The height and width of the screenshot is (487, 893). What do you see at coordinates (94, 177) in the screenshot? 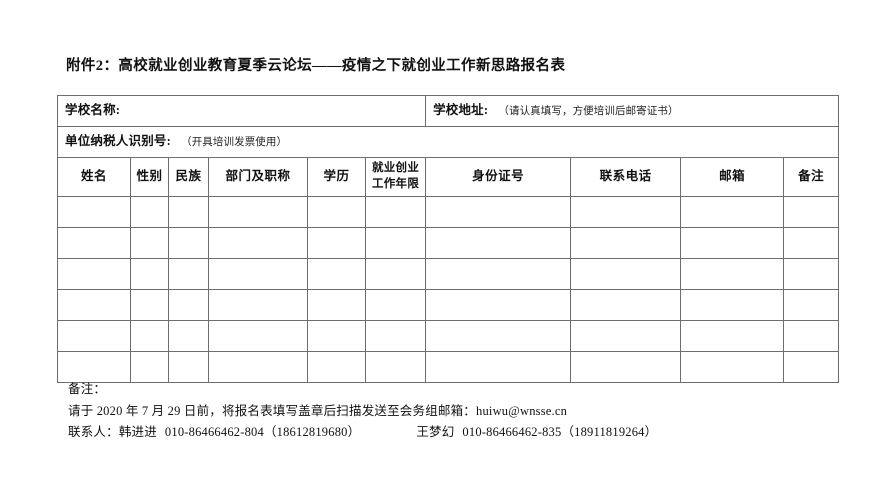
I see `column-header-name: 姓名` at bounding box center [94, 177].